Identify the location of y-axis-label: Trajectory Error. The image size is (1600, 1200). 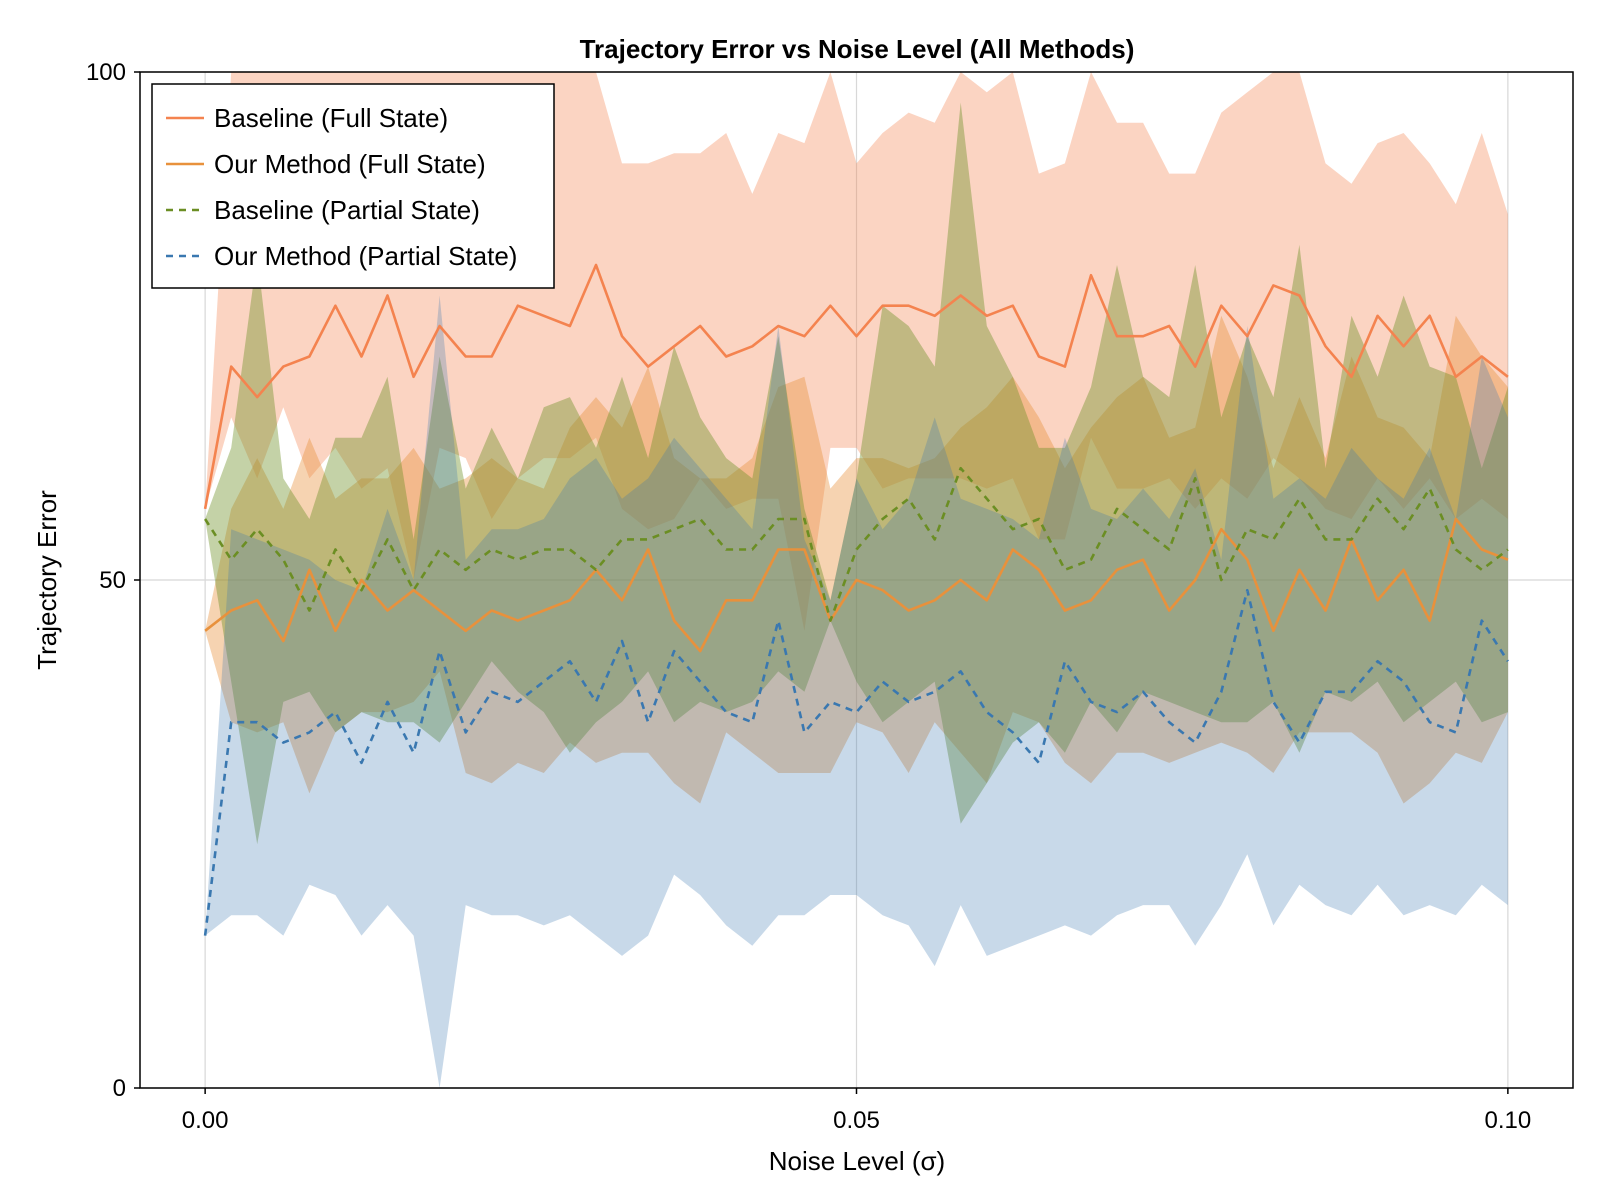
(47, 580).